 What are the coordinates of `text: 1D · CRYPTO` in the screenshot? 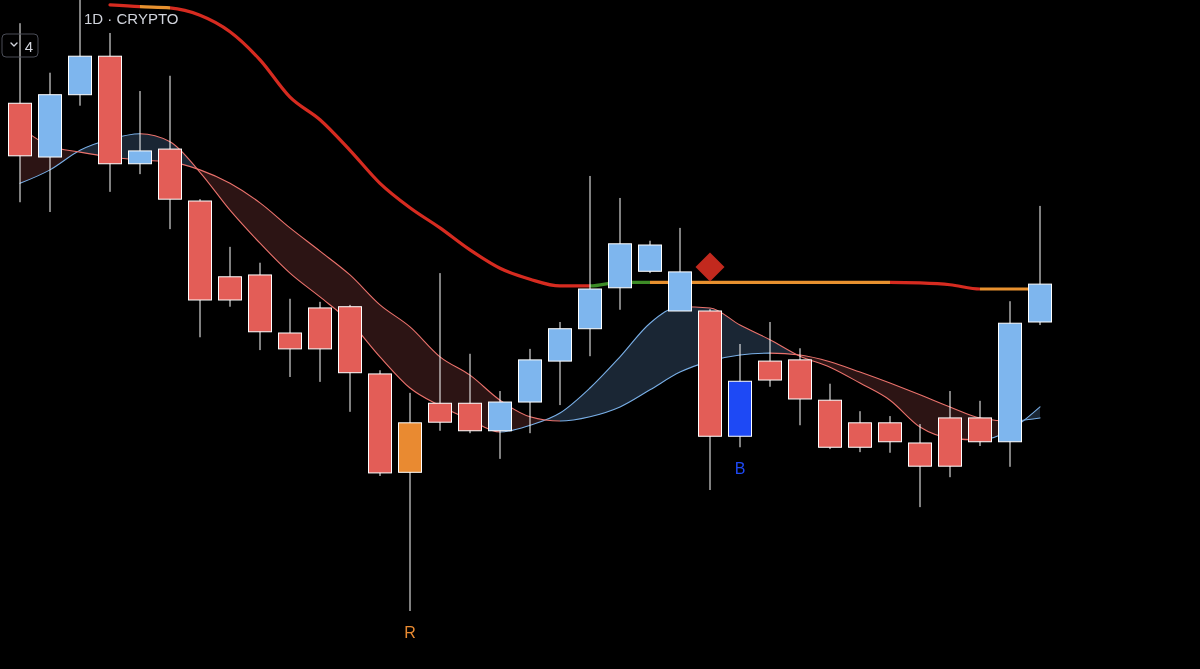 It's located at (131, 18).